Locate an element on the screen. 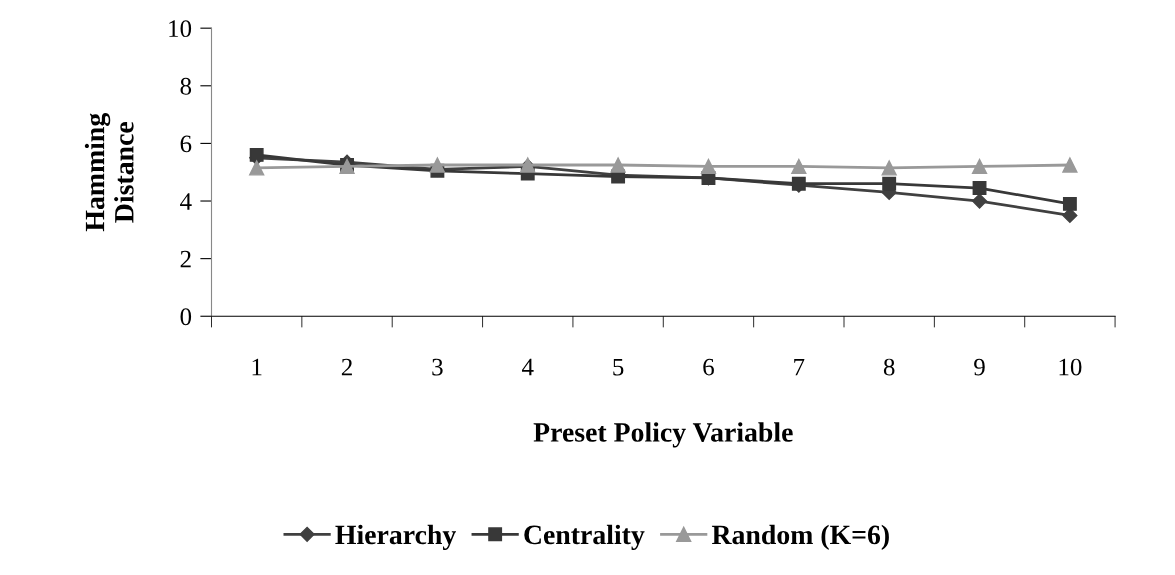 The width and height of the screenshot is (1175, 575). legend-label: Hierarchy is located at coordinates (395, 537).